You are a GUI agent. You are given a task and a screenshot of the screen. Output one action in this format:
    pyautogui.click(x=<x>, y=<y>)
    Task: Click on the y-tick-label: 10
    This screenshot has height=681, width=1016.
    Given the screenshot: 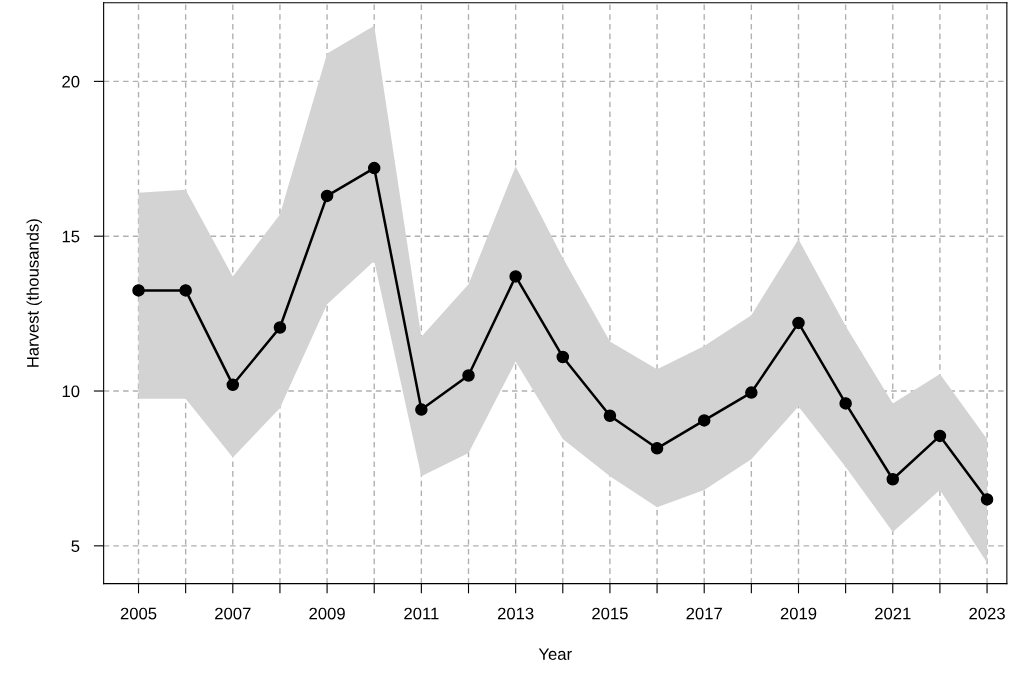 What is the action you would take?
    pyautogui.click(x=71, y=391)
    